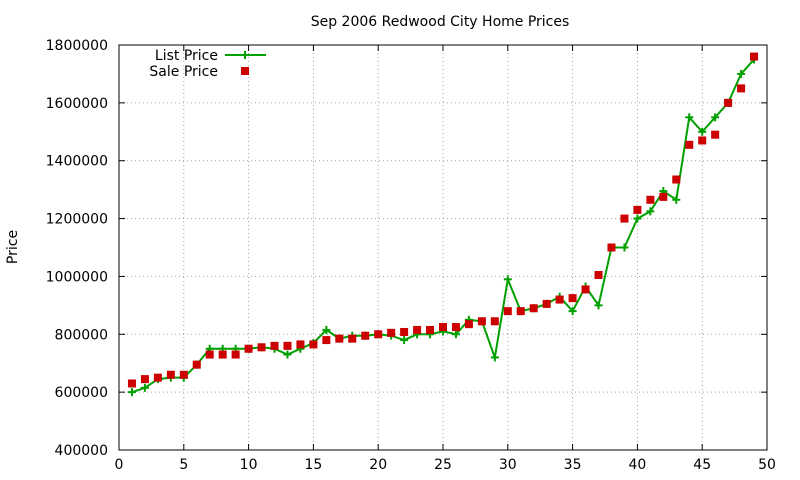 This screenshot has width=800, height=480. I want to click on x-tick-label: 40, so click(637, 465).